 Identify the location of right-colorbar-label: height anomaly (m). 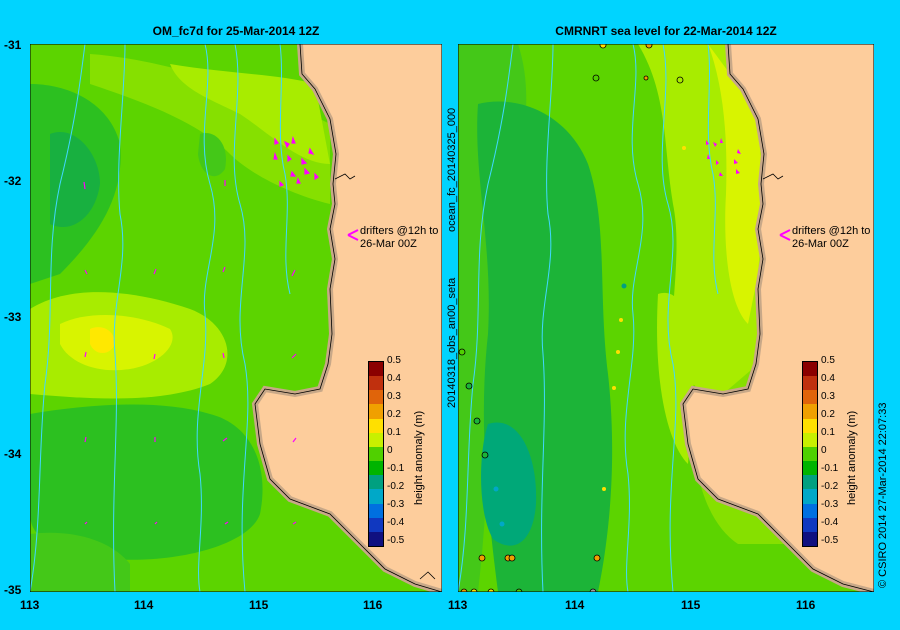
(852, 457).